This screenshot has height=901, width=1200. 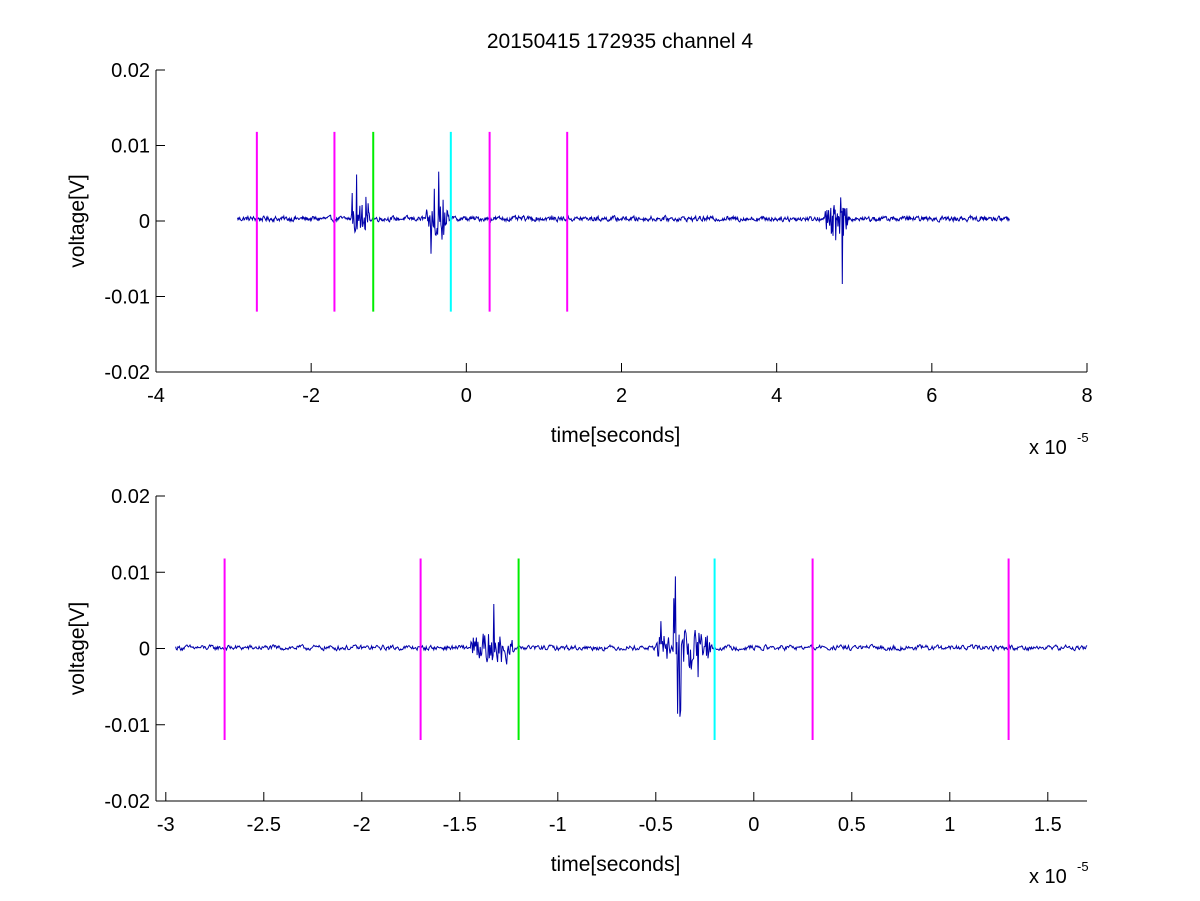 I want to click on x-tick-label: 4, so click(x=776, y=396).